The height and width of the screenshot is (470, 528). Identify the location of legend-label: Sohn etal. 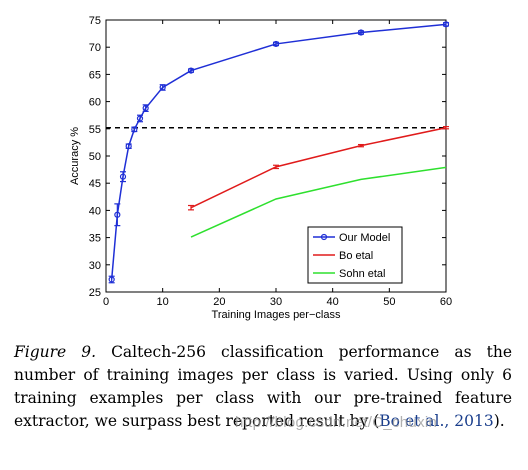
(362, 274).